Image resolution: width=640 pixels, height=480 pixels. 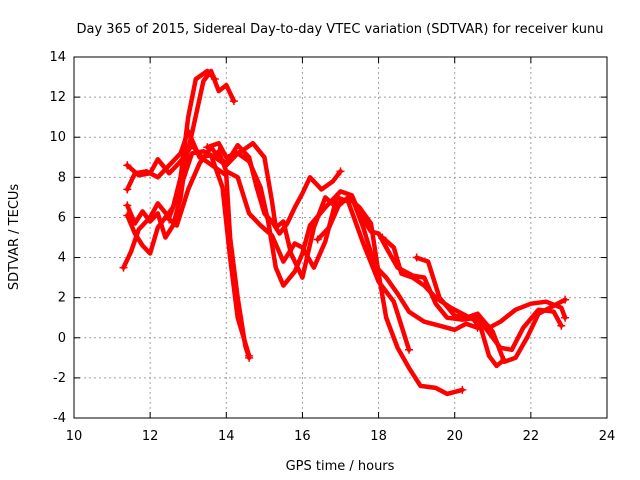 I want to click on y-tick-label: -2, so click(x=59, y=378).